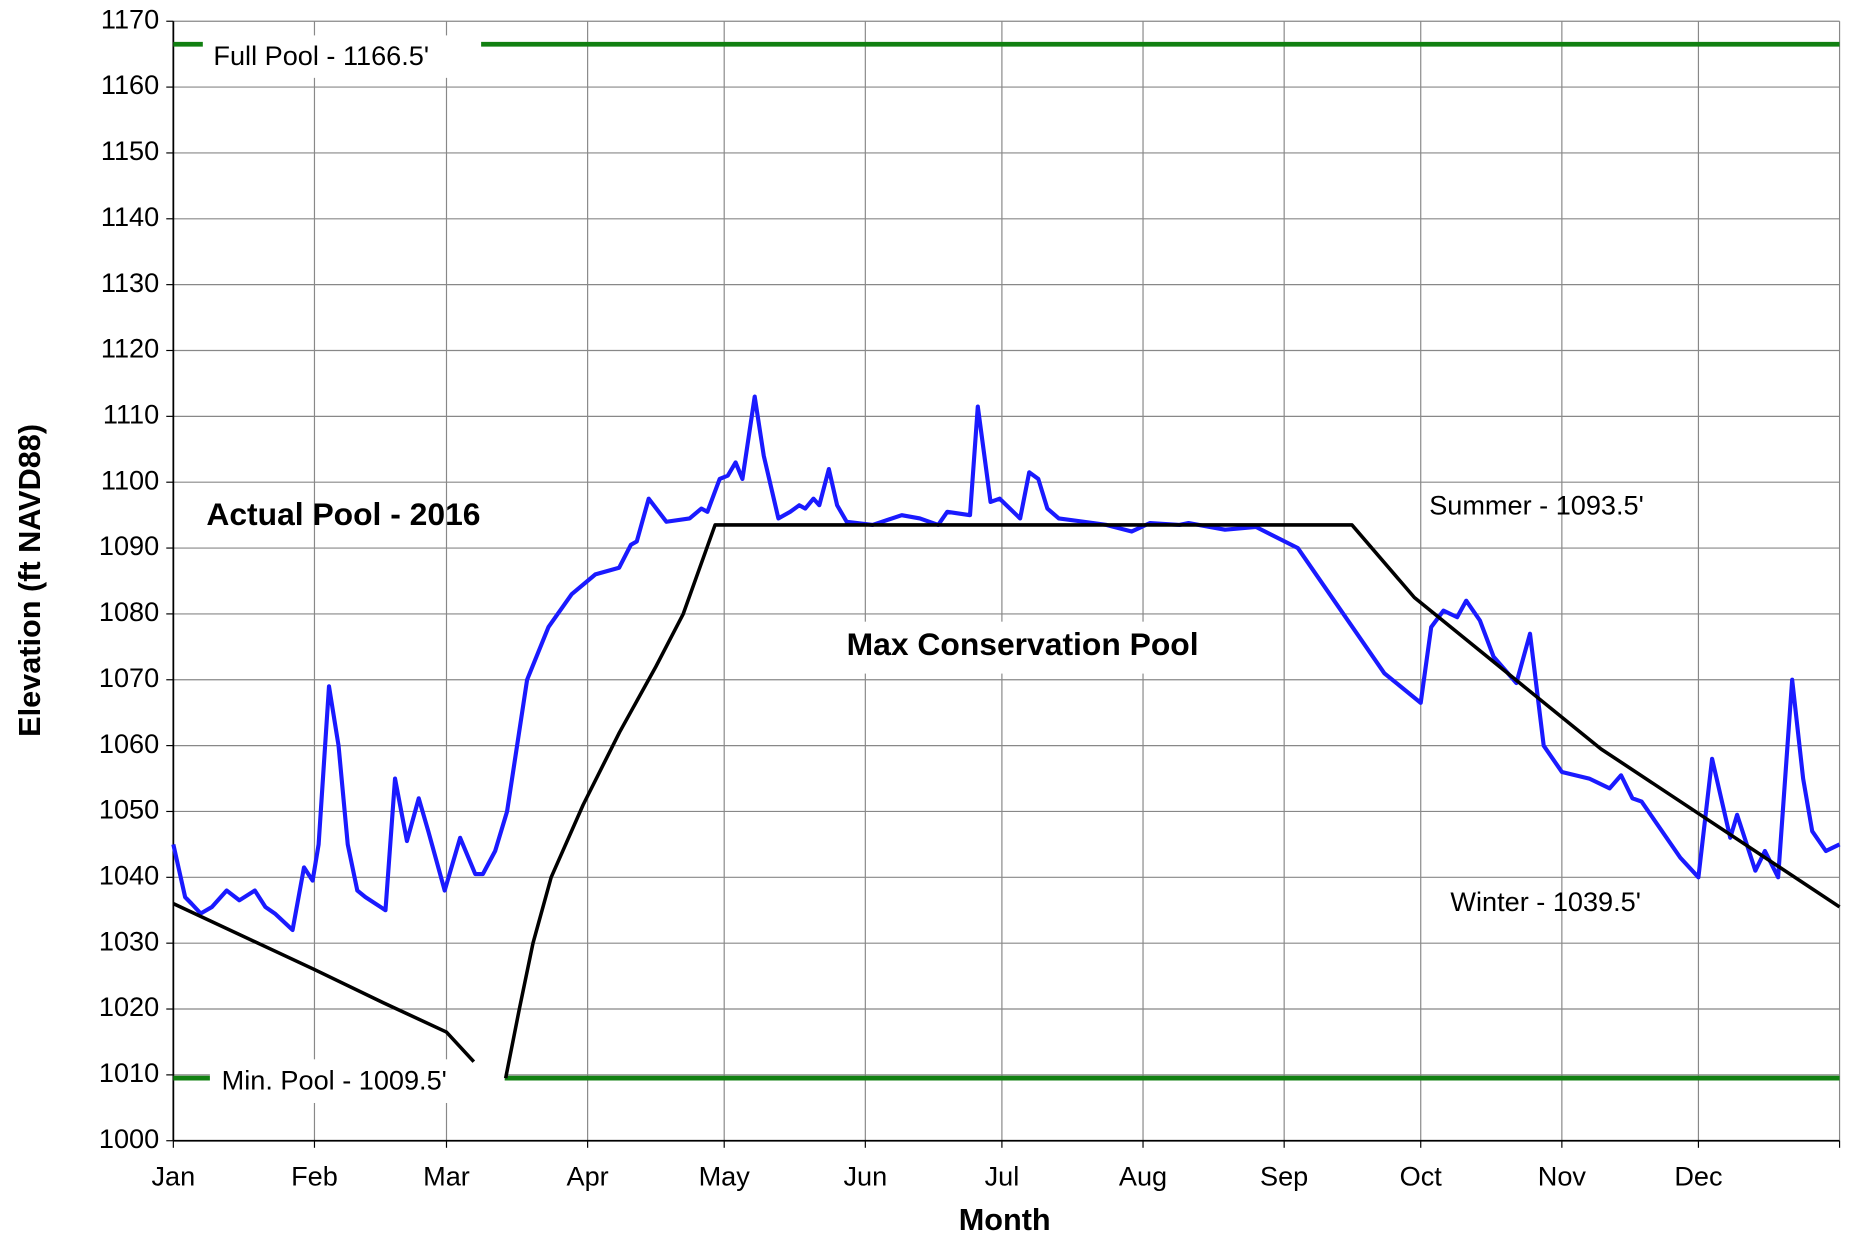 The image size is (1849, 1241). I want to click on y-tick-label: 1000, so click(129, 1138).